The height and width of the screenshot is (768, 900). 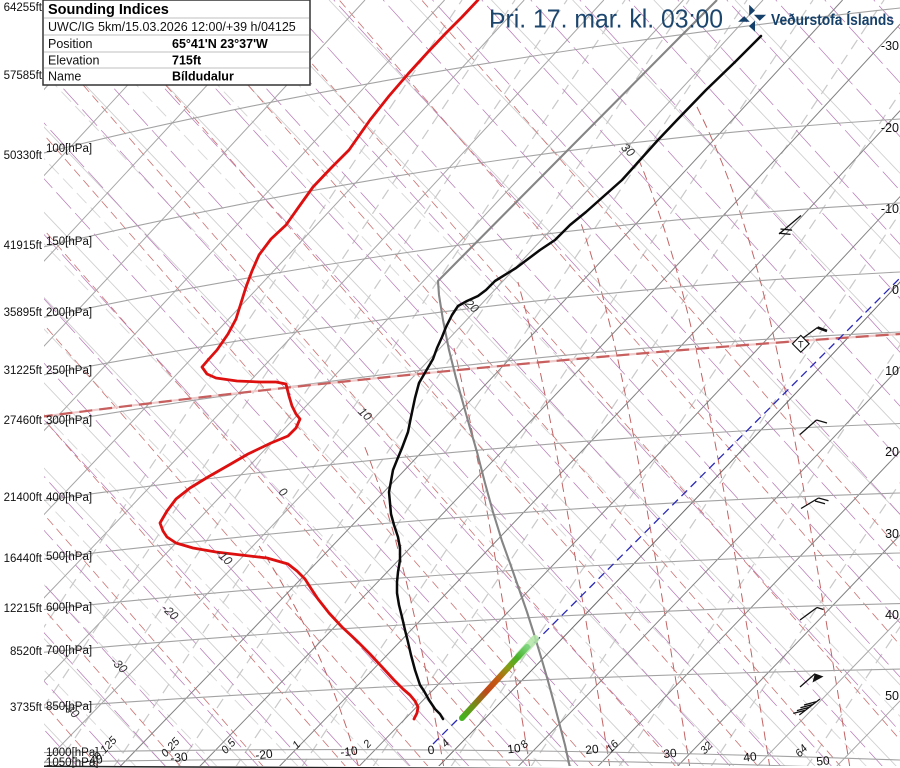 What do you see at coordinates (69, 421) in the screenshot?
I see `svg-text: 300[hPa]` at bounding box center [69, 421].